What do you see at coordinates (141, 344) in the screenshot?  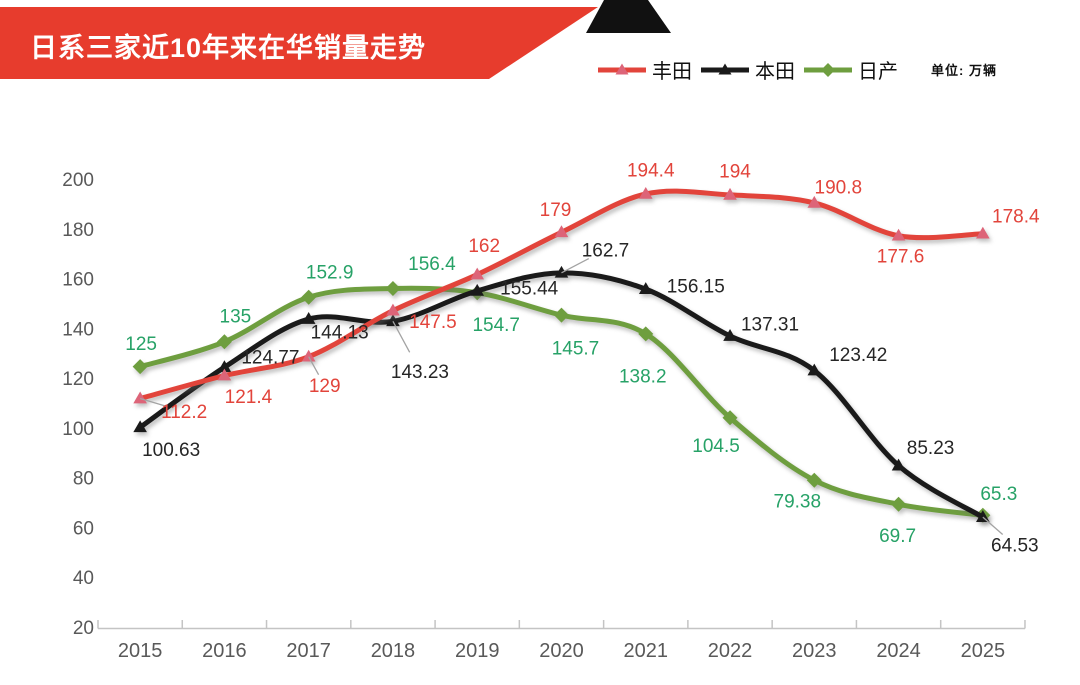 I see `nissan-data-label: 125` at bounding box center [141, 344].